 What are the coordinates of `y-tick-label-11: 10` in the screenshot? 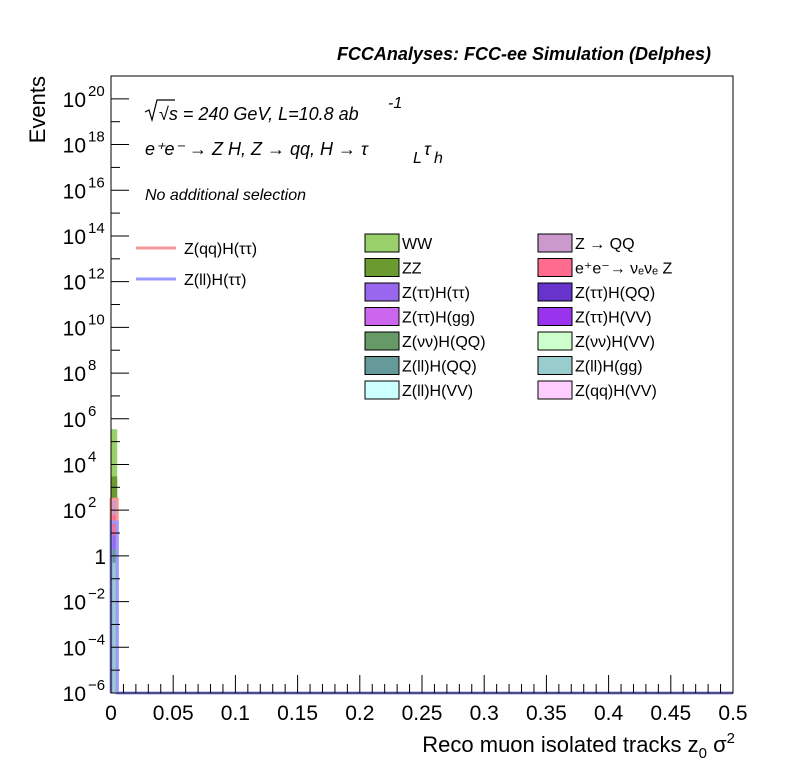 It's located at (74, 191).